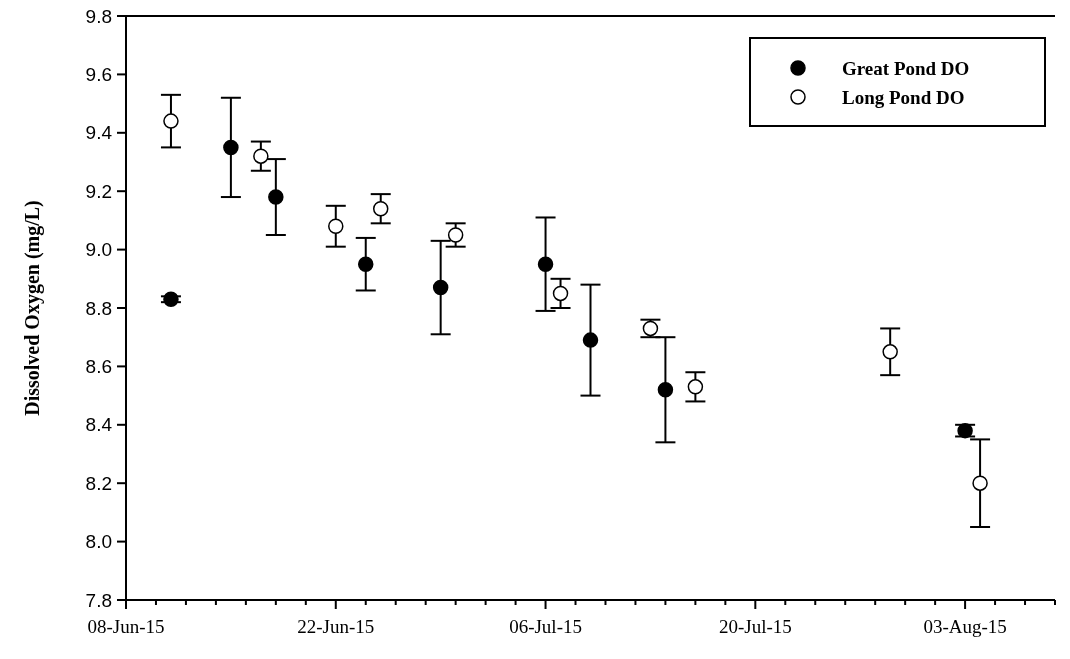 This screenshot has height=659, width=1070. I want to click on y-axis-title: Dissolved Oxygen (mg/L), so click(32, 308).